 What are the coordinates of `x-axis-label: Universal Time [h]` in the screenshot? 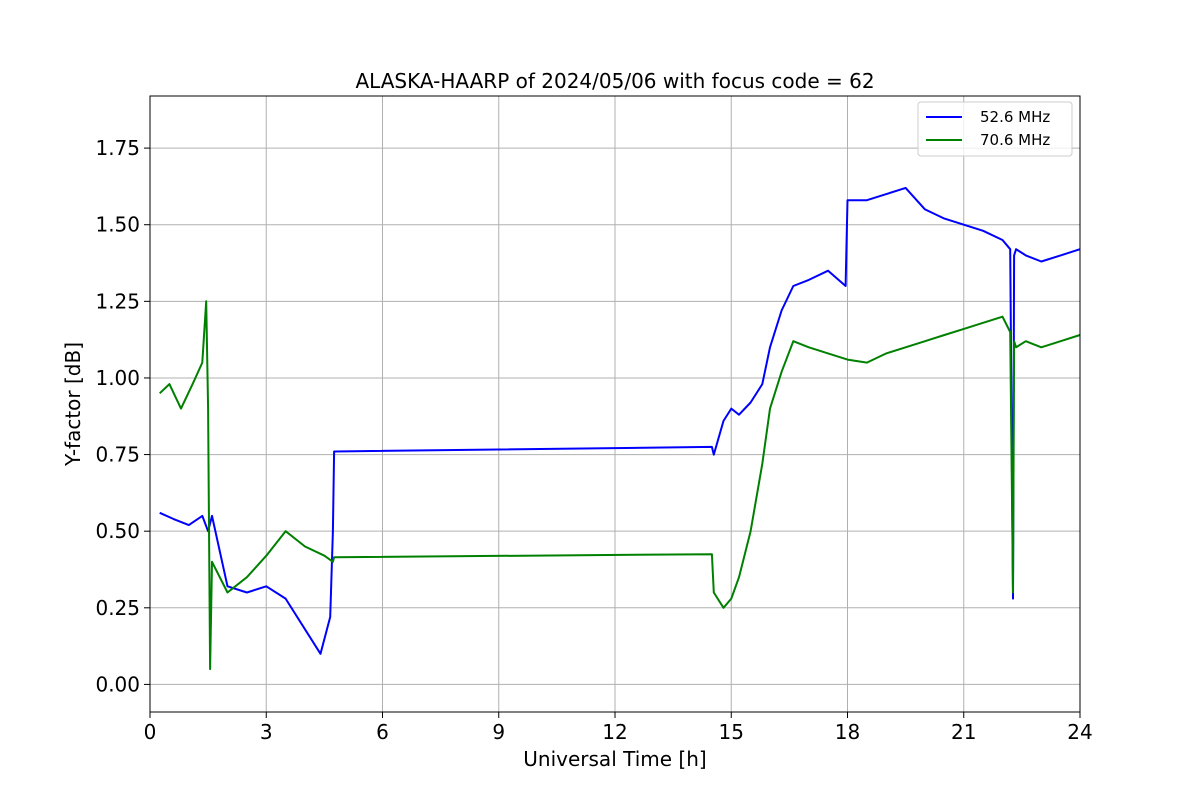 It's located at (614, 759).